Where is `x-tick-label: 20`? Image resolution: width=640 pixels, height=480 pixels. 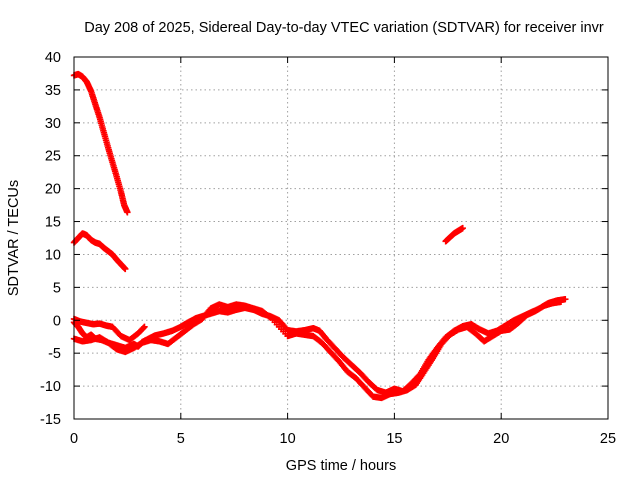
x-tick-label: 20 is located at coordinates (501, 439).